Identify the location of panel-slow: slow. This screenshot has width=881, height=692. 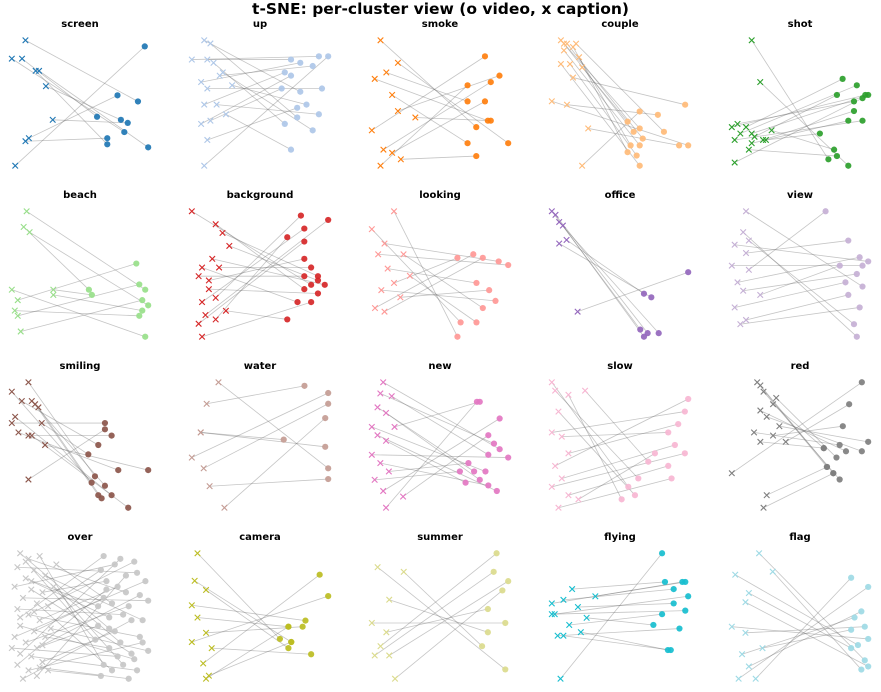
(620, 436).